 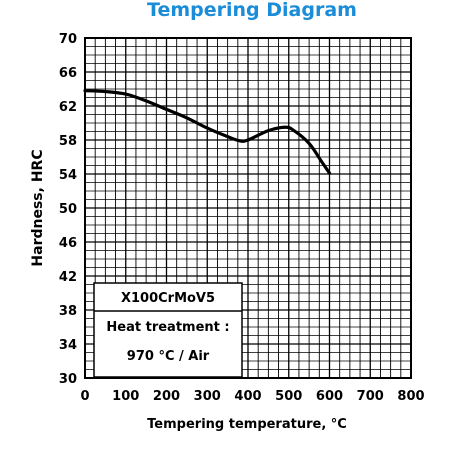 What do you see at coordinates (410, 396) in the screenshot?
I see `x-tick-label: 800` at bounding box center [410, 396].